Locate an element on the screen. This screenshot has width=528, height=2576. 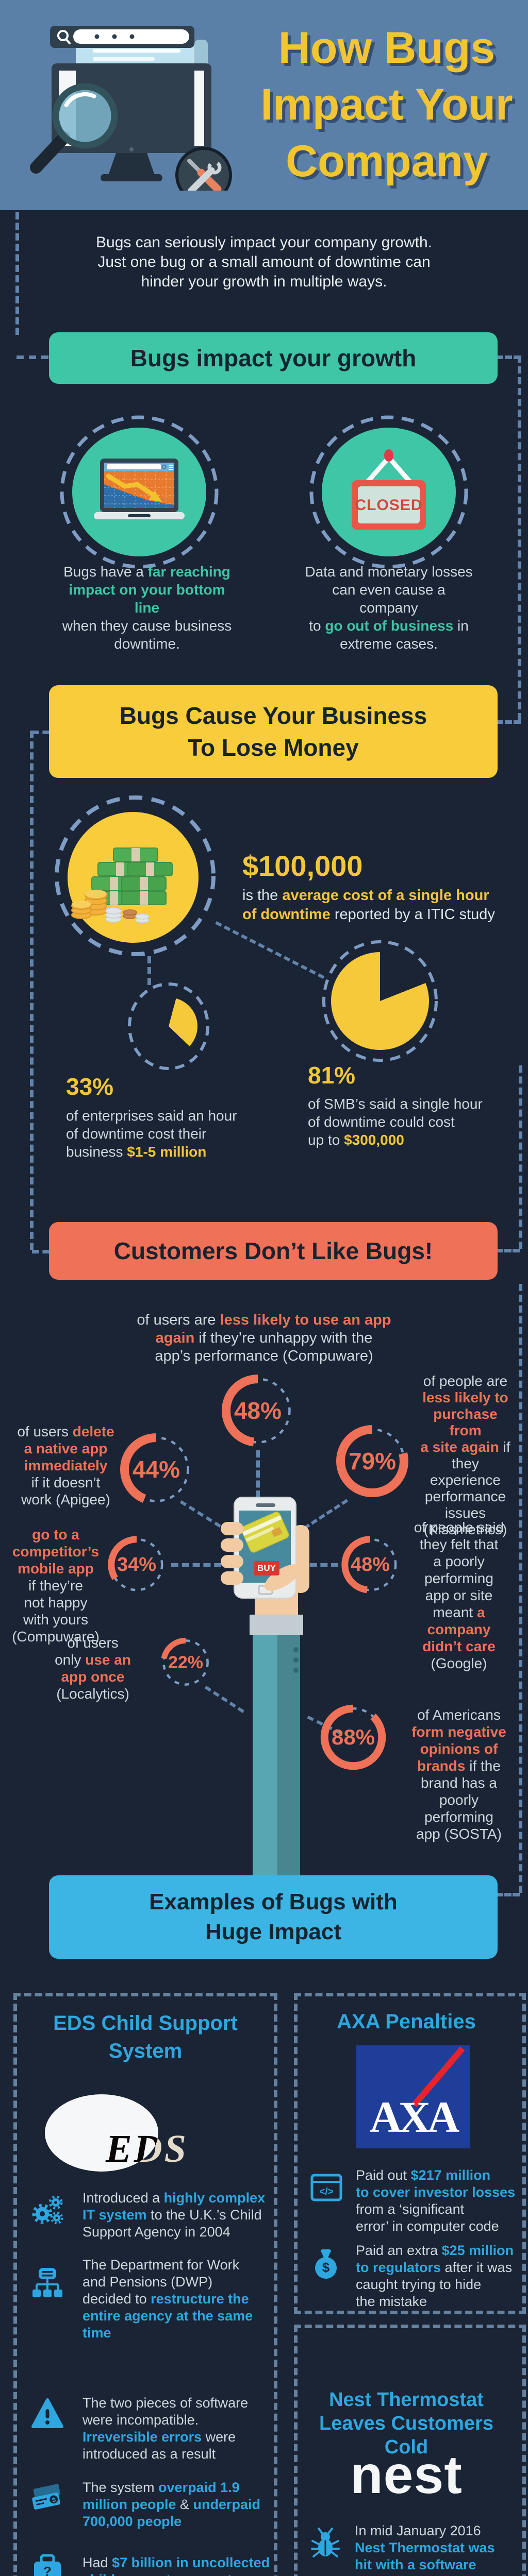
header-illustration is located at coordinates (131, 108).